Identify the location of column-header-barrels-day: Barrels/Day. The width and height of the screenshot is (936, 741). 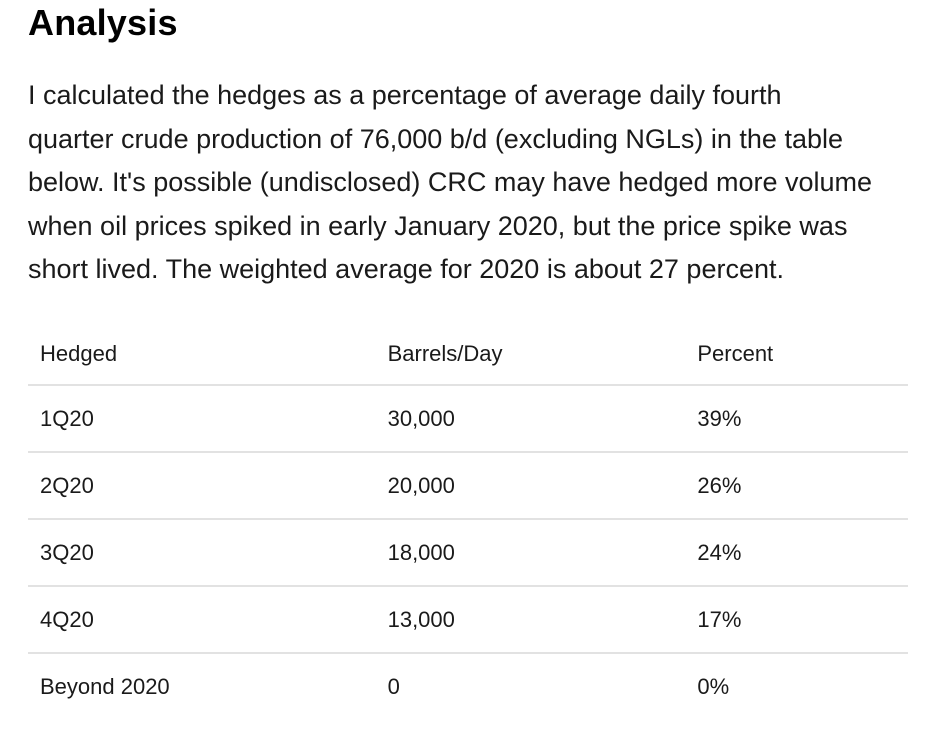
(530, 354).